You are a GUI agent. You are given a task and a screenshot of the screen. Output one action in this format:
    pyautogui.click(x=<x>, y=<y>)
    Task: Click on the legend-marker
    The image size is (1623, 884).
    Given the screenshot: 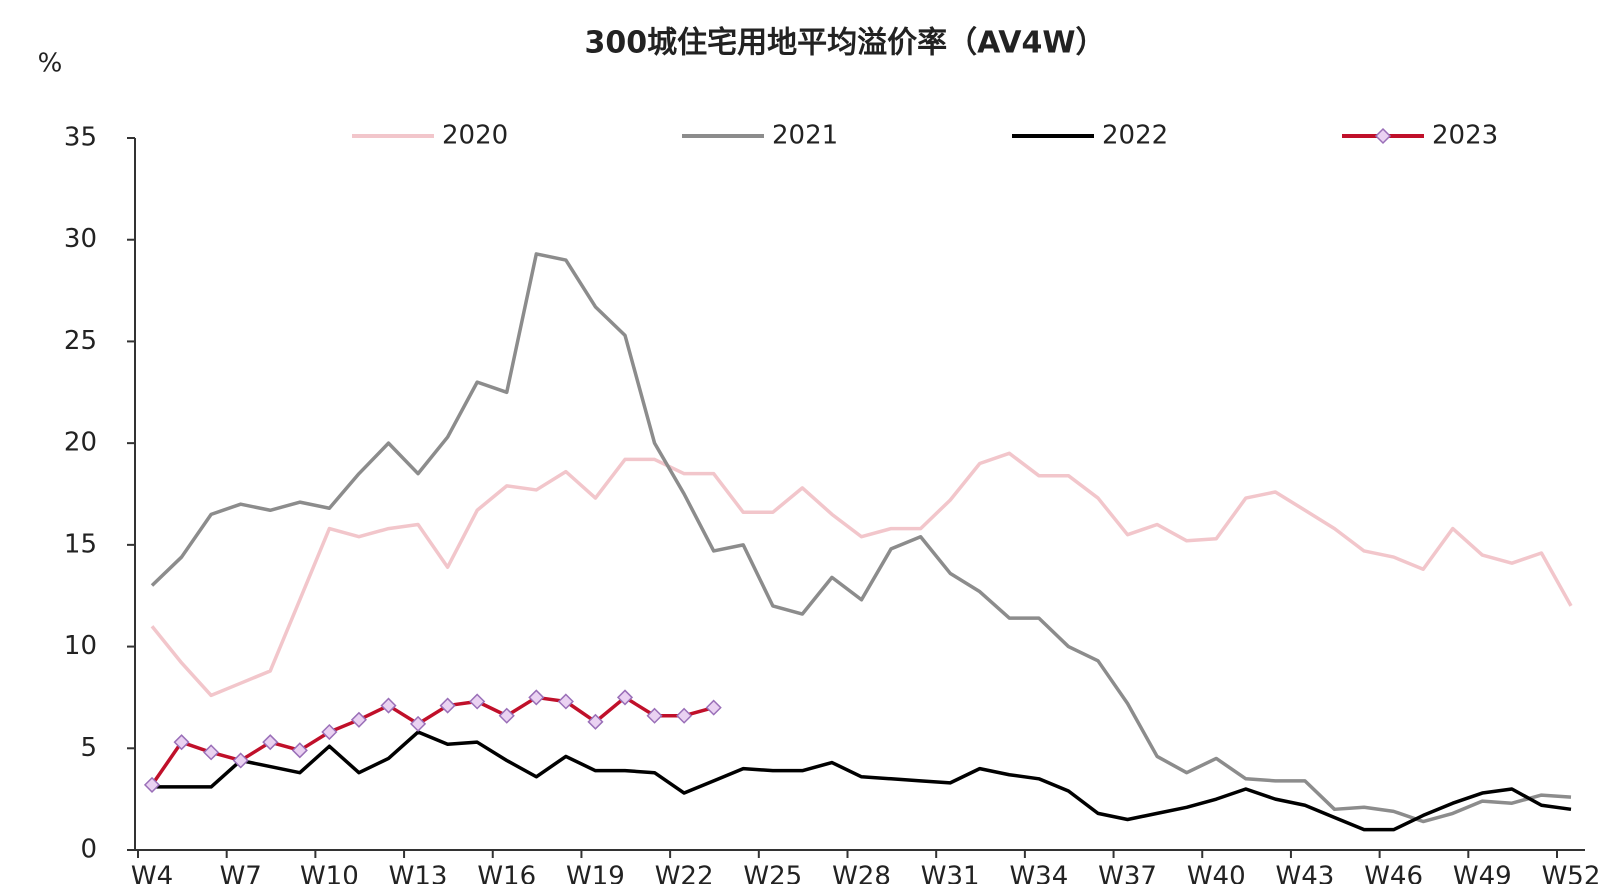 What is the action you would take?
    pyautogui.click(x=1383, y=136)
    